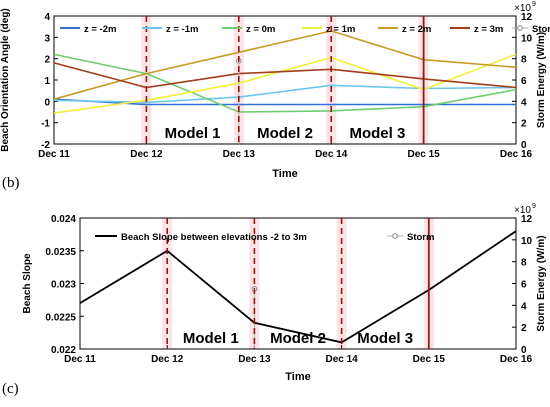 The width and height of the screenshot is (550, 407). I want to click on pc-y-tick-label: 0.023, so click(63, 285).